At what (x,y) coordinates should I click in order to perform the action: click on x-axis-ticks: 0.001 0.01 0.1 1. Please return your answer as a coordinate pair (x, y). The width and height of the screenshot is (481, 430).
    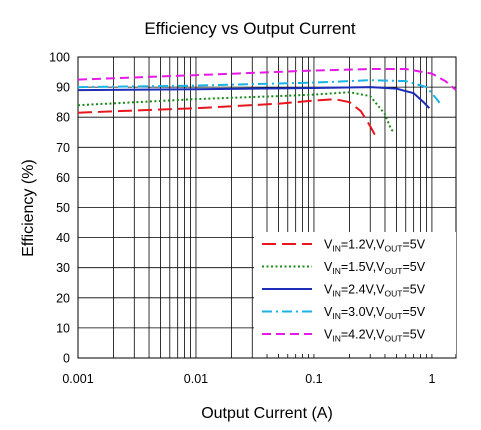
    Looking at the image, I should click on (248, 379).